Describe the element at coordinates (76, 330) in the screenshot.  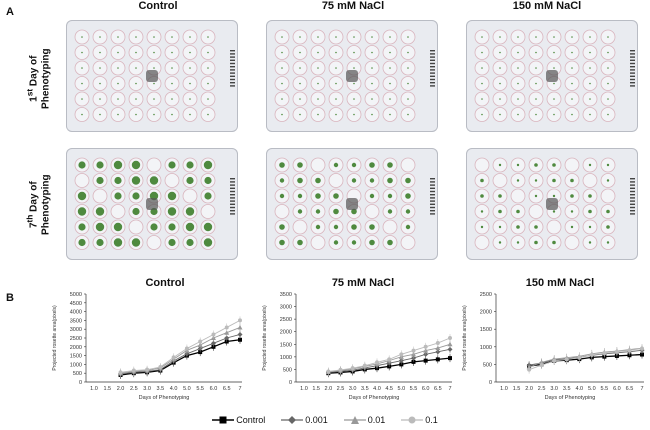
I see `y-tick-label: 3000` at that location.